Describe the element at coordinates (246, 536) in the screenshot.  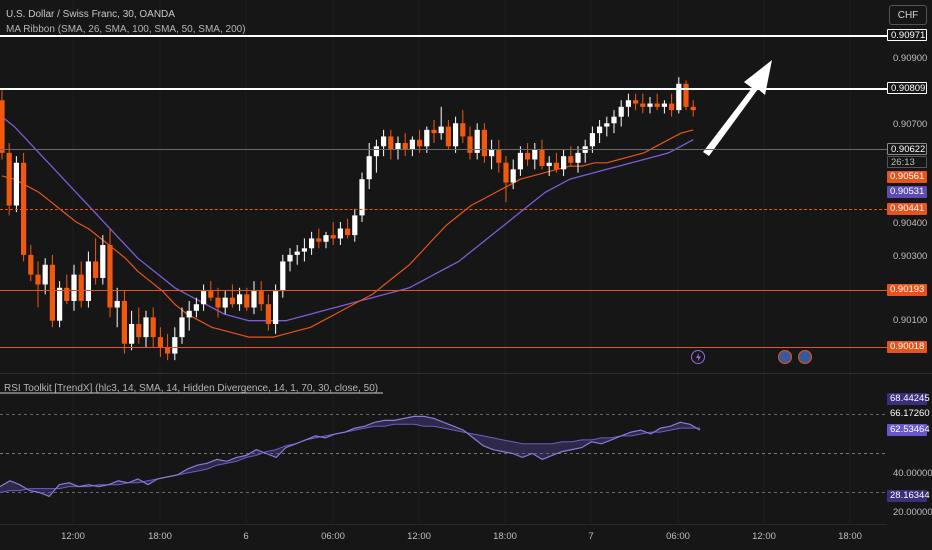
I see `time-label: 6` at that location.